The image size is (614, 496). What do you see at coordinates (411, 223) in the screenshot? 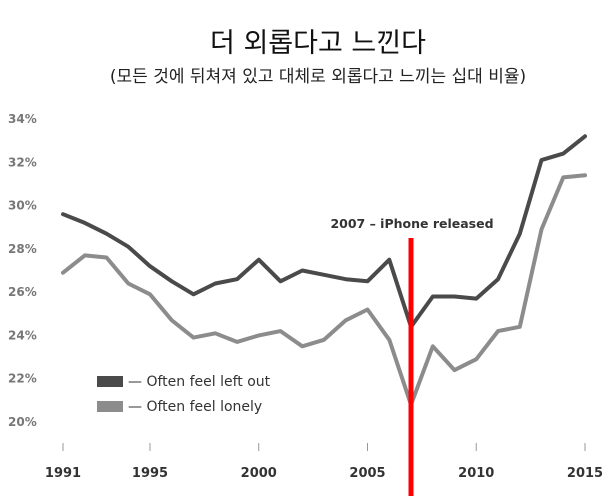
I see `annotation-label: 2007 – iPhone released` at bounding box center [411, 223].